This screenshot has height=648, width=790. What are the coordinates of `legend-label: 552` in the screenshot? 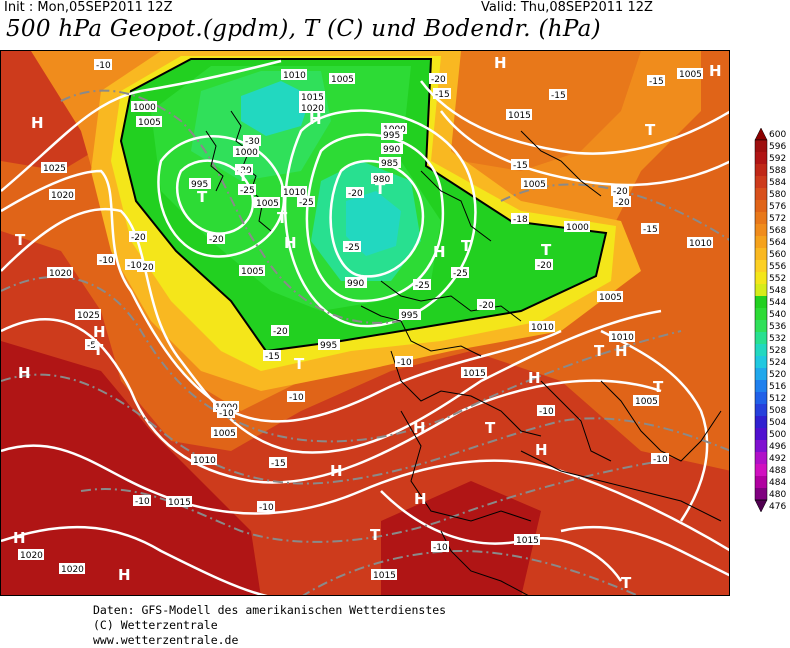 It's located at (778, 279).